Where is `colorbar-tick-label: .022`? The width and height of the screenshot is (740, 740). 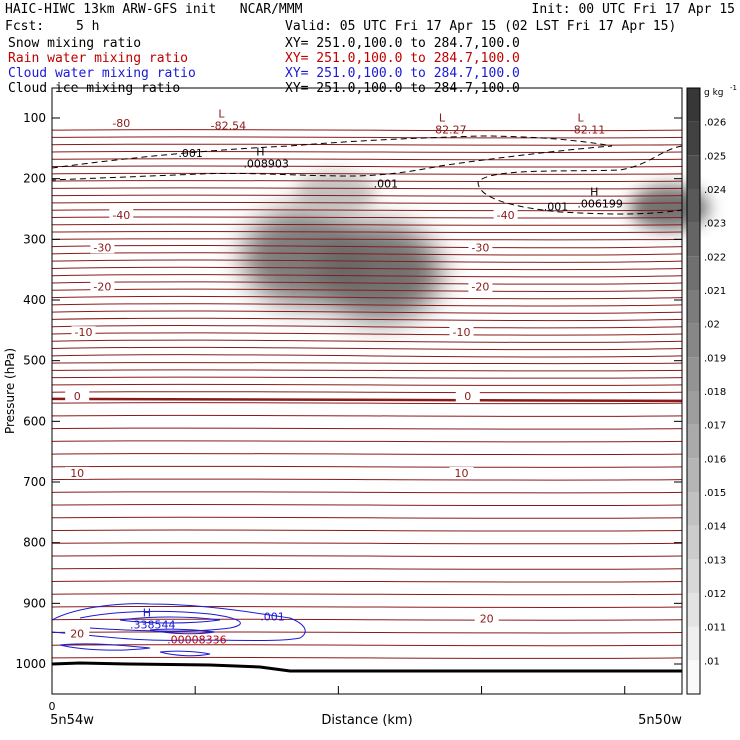
colorbar-tick-label: .022 is located at coordinates (715, 257).